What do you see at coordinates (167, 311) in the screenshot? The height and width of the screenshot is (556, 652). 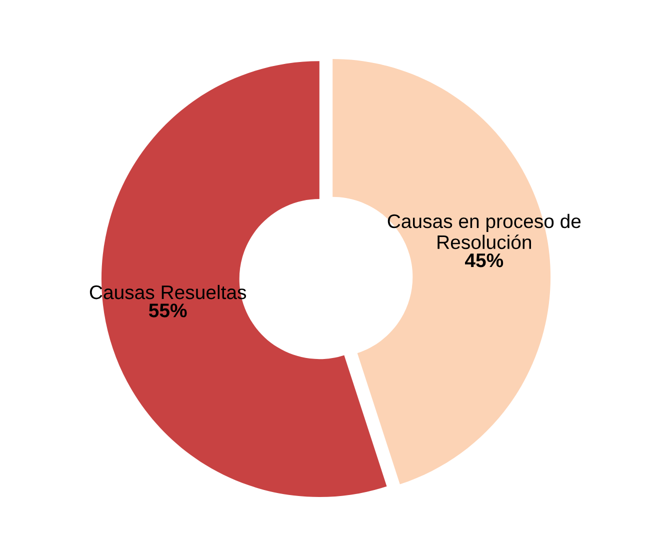 I see `data-label: 55%` at bounding box center [167, 311].